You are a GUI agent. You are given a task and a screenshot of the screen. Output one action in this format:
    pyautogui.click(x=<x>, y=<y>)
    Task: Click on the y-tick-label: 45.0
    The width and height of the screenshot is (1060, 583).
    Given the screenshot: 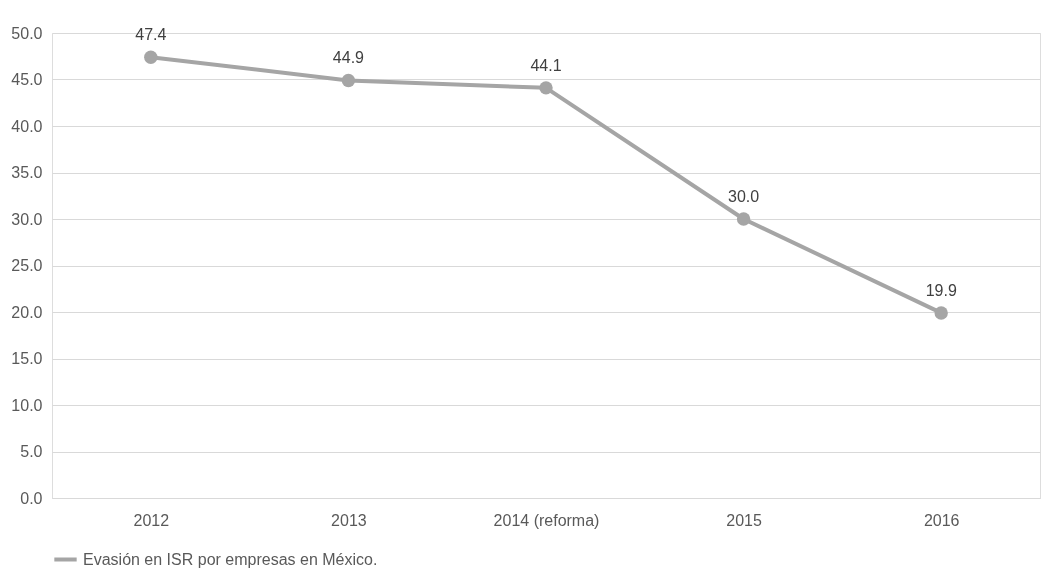 What is the action you would take?
    pyautogui.click(x=27, y=79)
    